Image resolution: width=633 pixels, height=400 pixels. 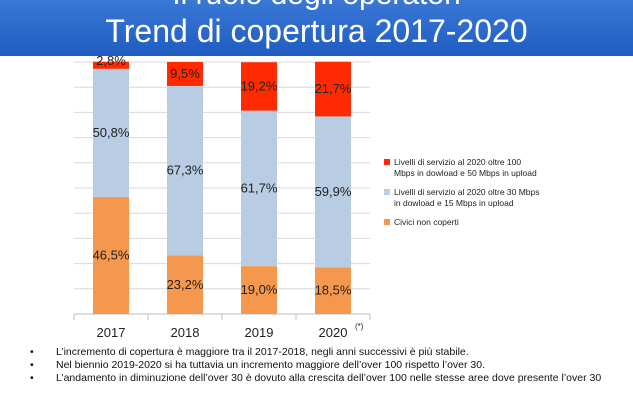 I want to click on bar-value-label: 61,7%, so click(x=259, y=187).